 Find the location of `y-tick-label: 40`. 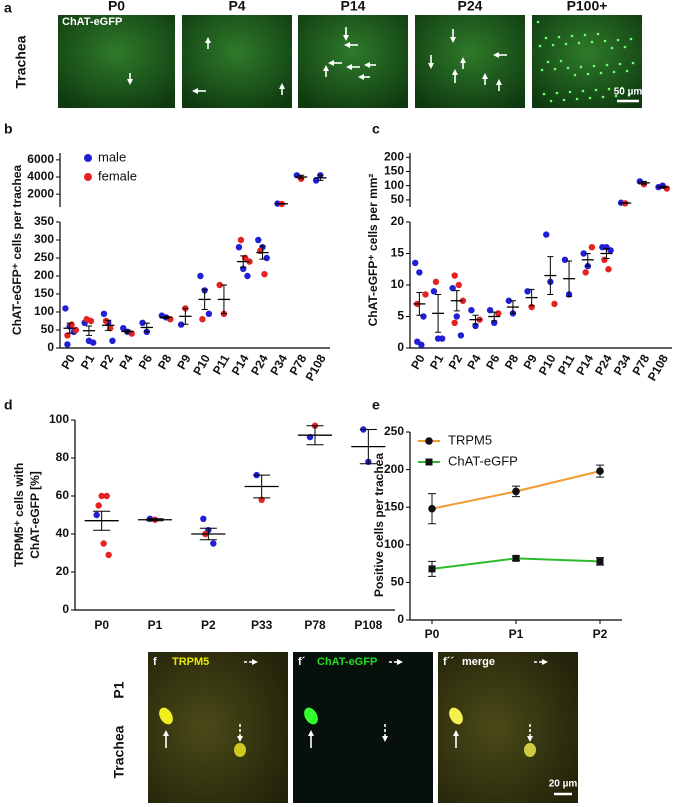

y-tick-label: 40 is located at coordinates (63, 533).